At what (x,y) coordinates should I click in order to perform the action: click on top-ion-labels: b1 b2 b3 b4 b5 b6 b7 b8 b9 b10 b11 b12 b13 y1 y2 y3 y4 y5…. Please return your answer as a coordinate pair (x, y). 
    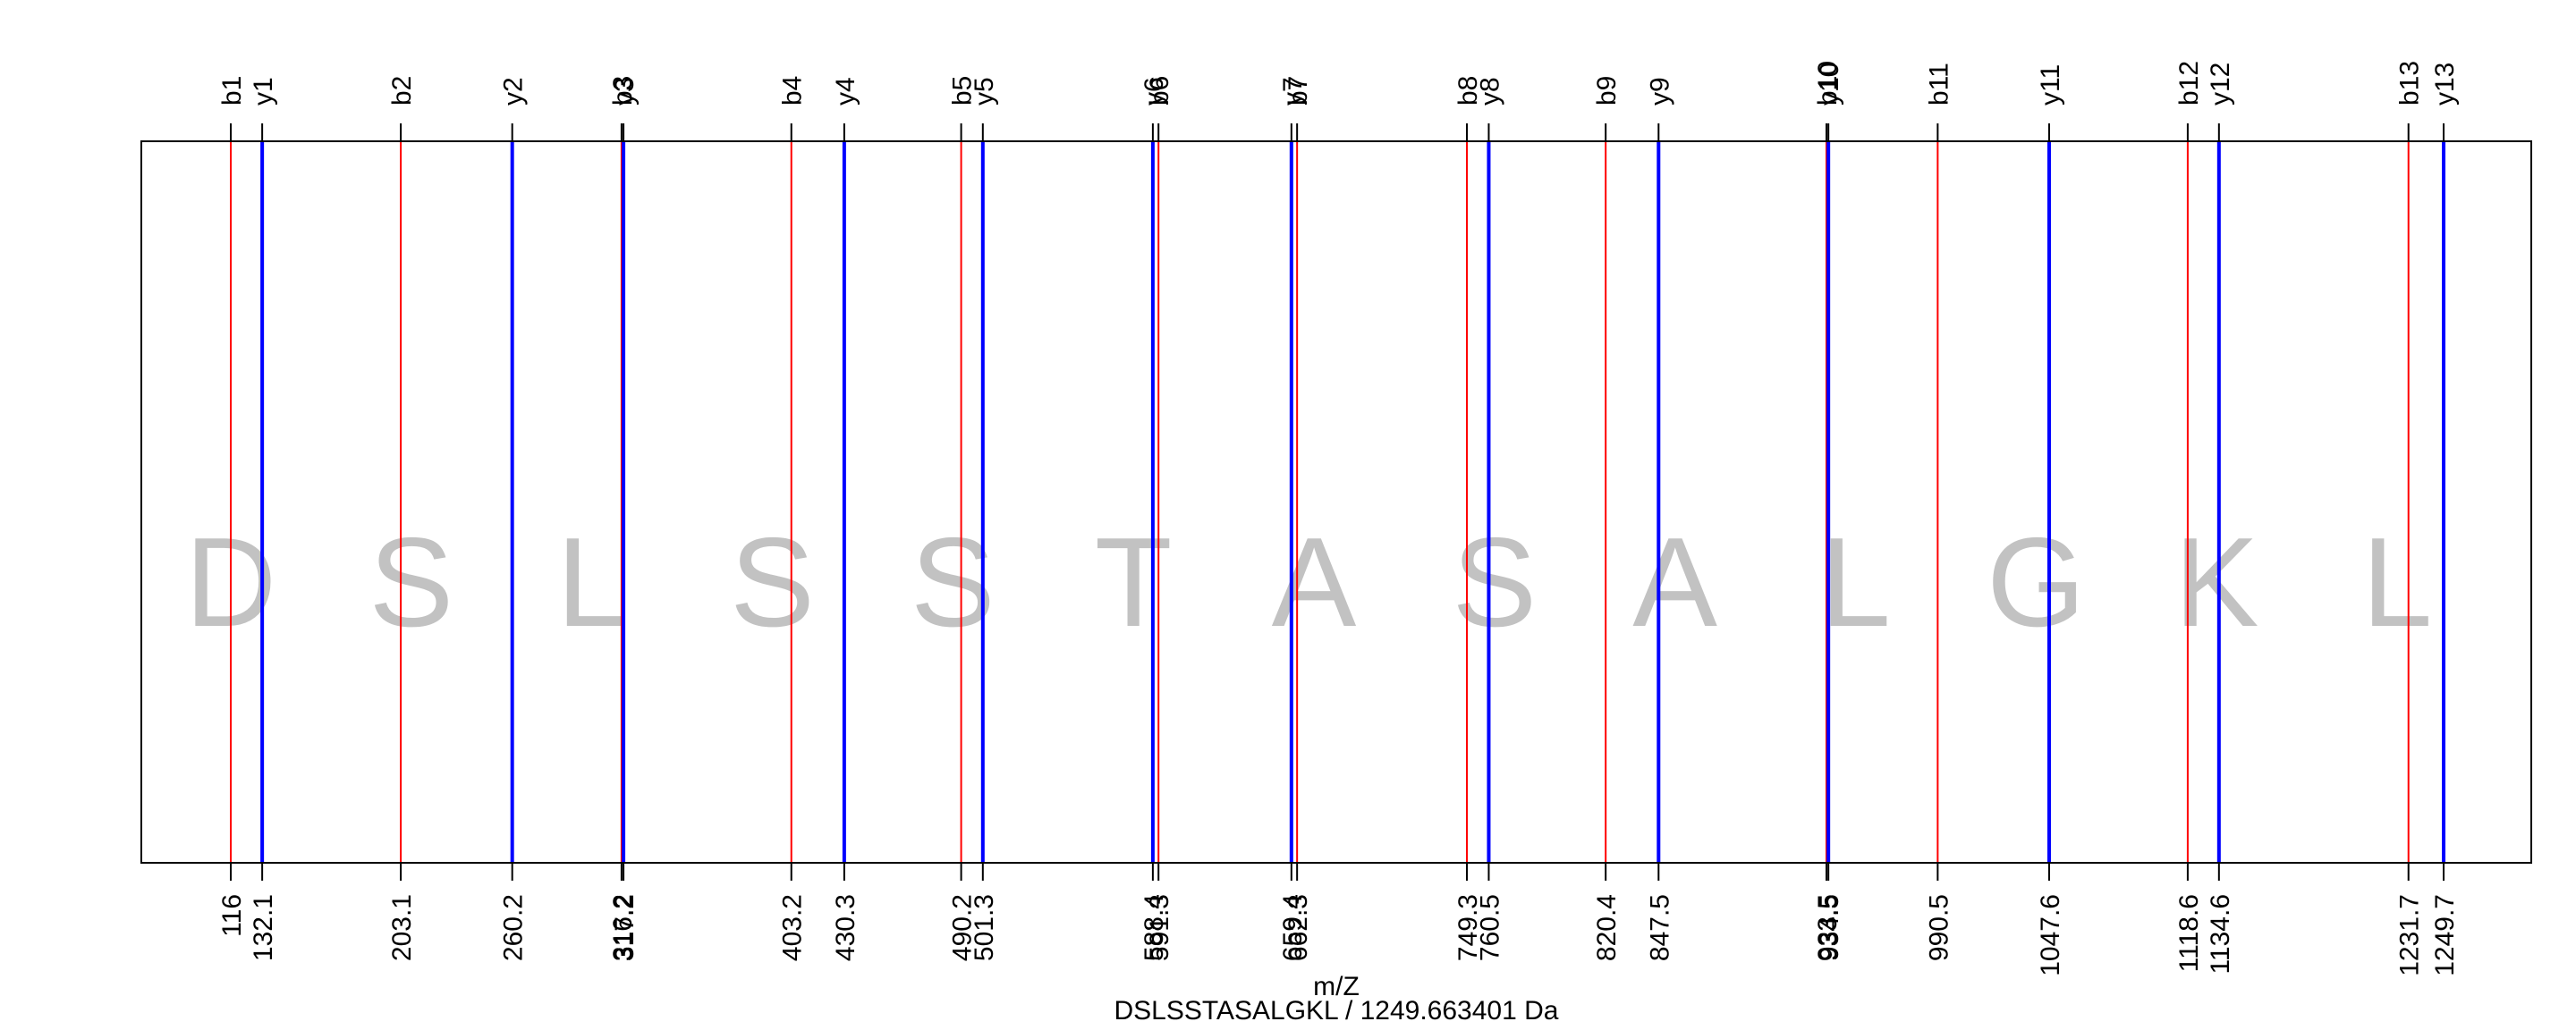
    Looking at the image, I should click on (1338, 101).